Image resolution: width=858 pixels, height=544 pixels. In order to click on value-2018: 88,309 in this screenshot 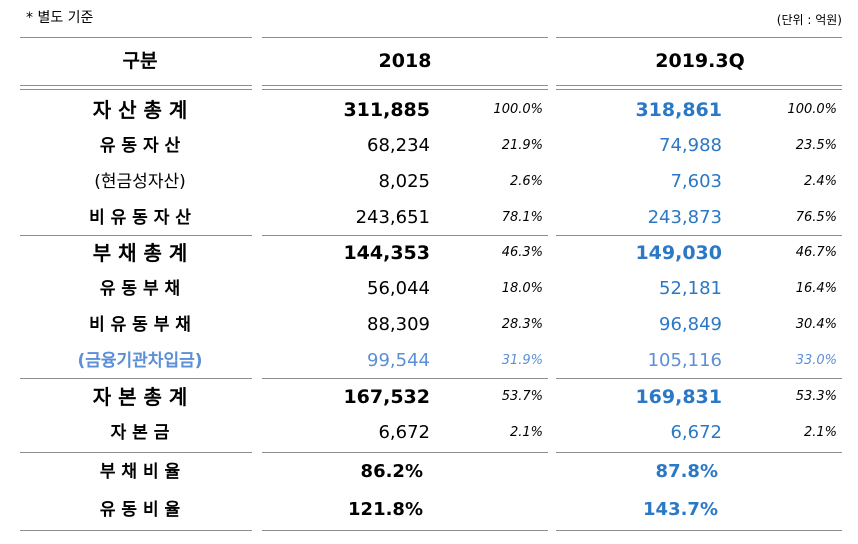, I will do `click(398, 324)`.